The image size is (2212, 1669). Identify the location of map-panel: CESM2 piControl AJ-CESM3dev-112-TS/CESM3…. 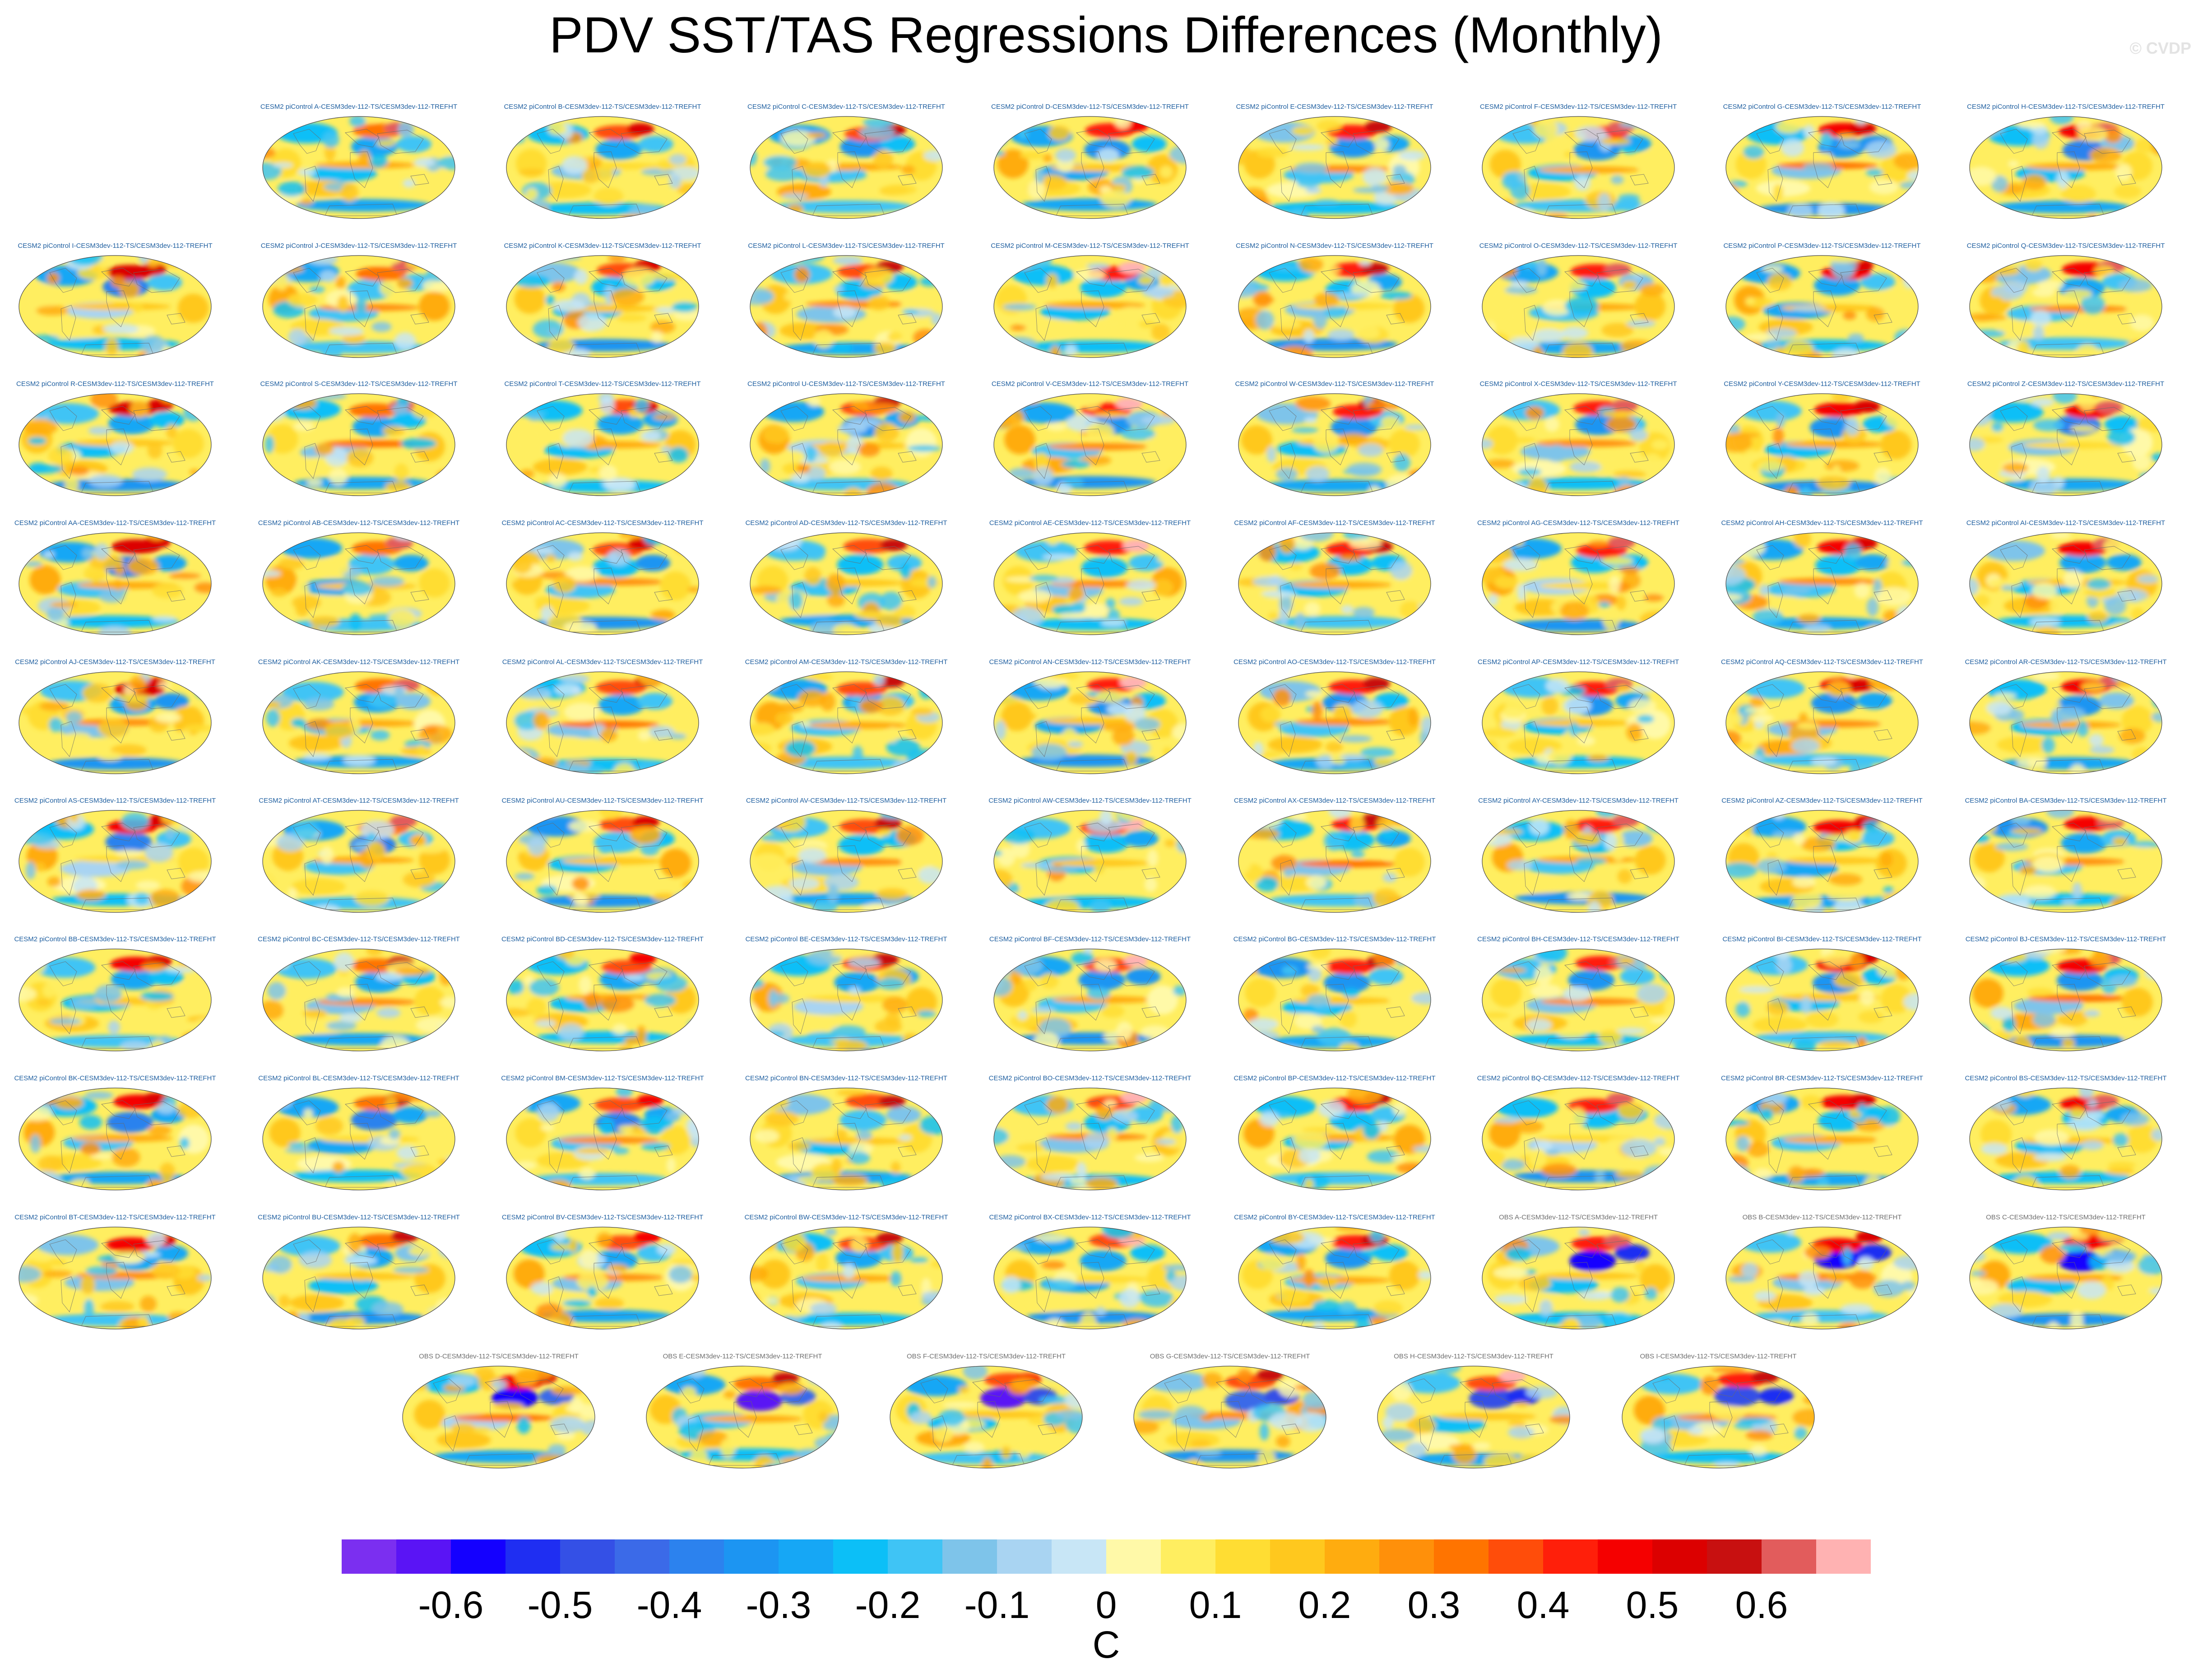
(115, 723).